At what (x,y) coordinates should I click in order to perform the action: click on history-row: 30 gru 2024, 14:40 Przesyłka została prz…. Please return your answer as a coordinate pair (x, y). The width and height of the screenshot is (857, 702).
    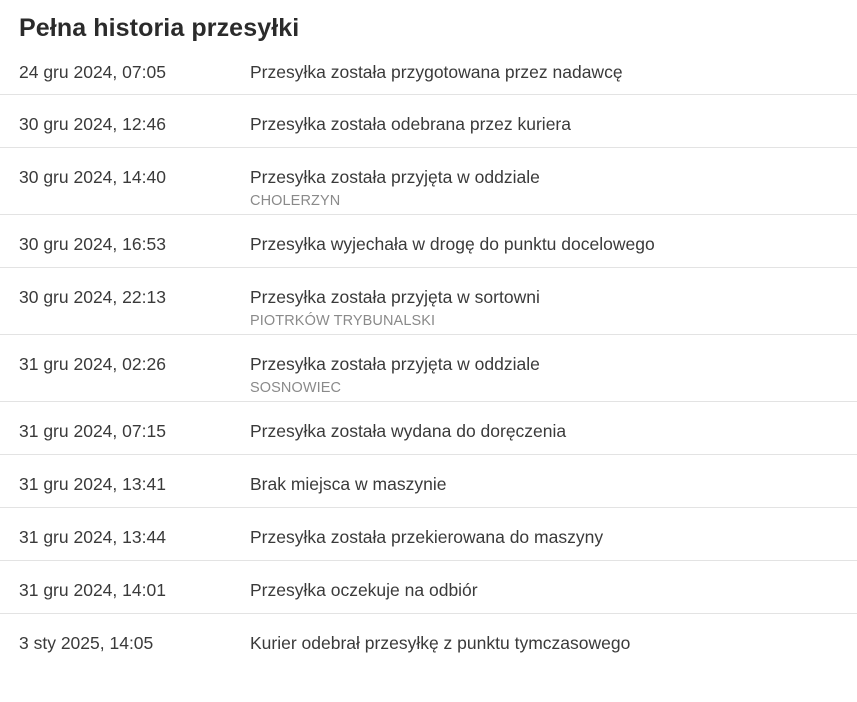
    Looking at the image, I should click on (428, 181).